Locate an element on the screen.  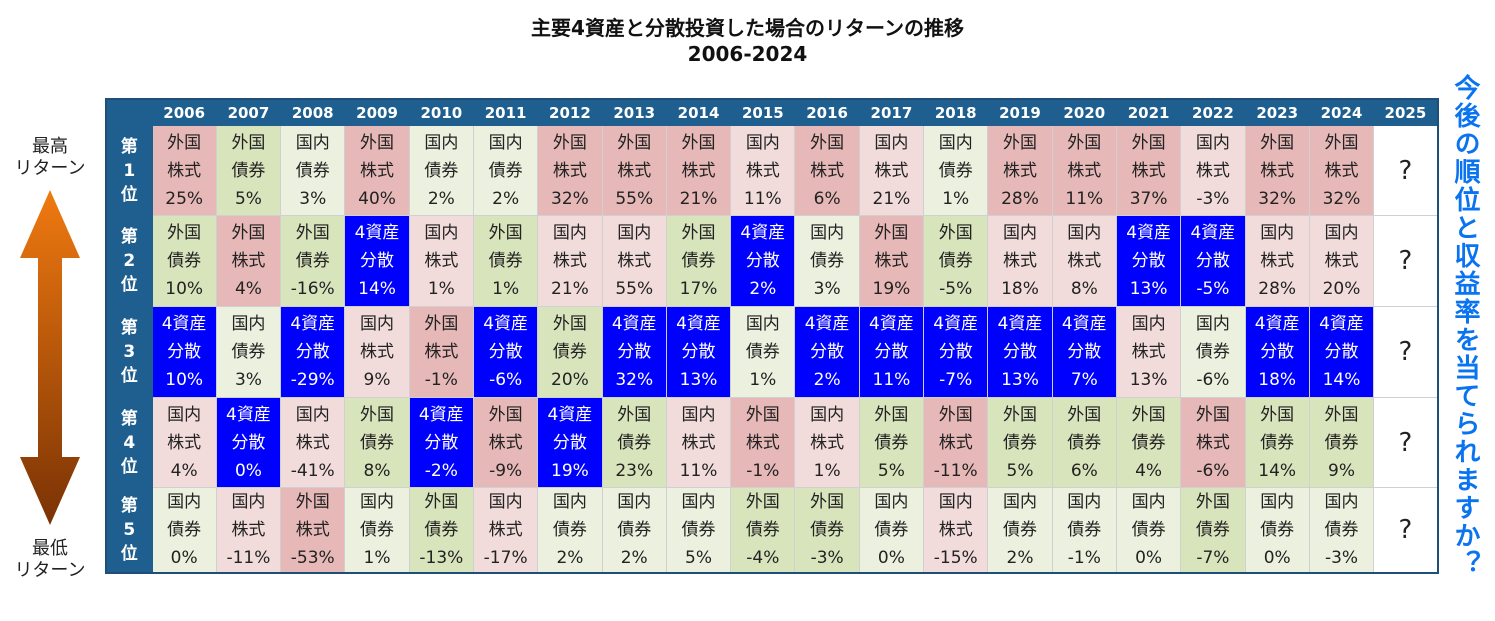
return-value: 1% is located at coordinates (763, 380).